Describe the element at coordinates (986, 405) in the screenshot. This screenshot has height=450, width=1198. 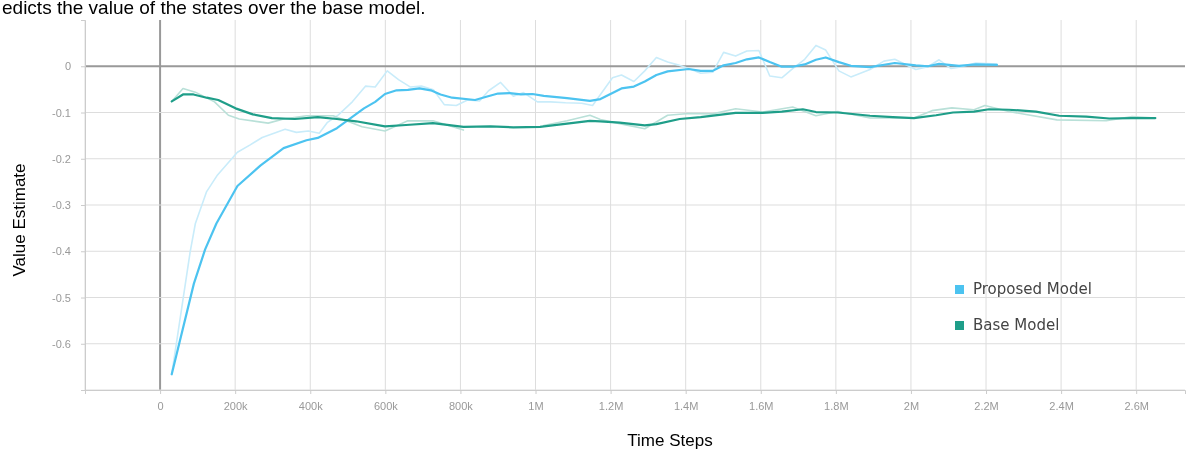
I see `x-tick-label: 2.2M` at that location.